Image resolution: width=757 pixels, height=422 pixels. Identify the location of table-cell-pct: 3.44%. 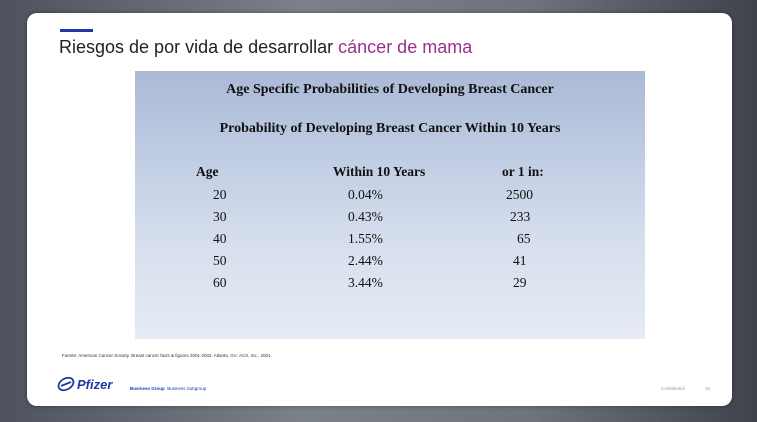
(365, 282).